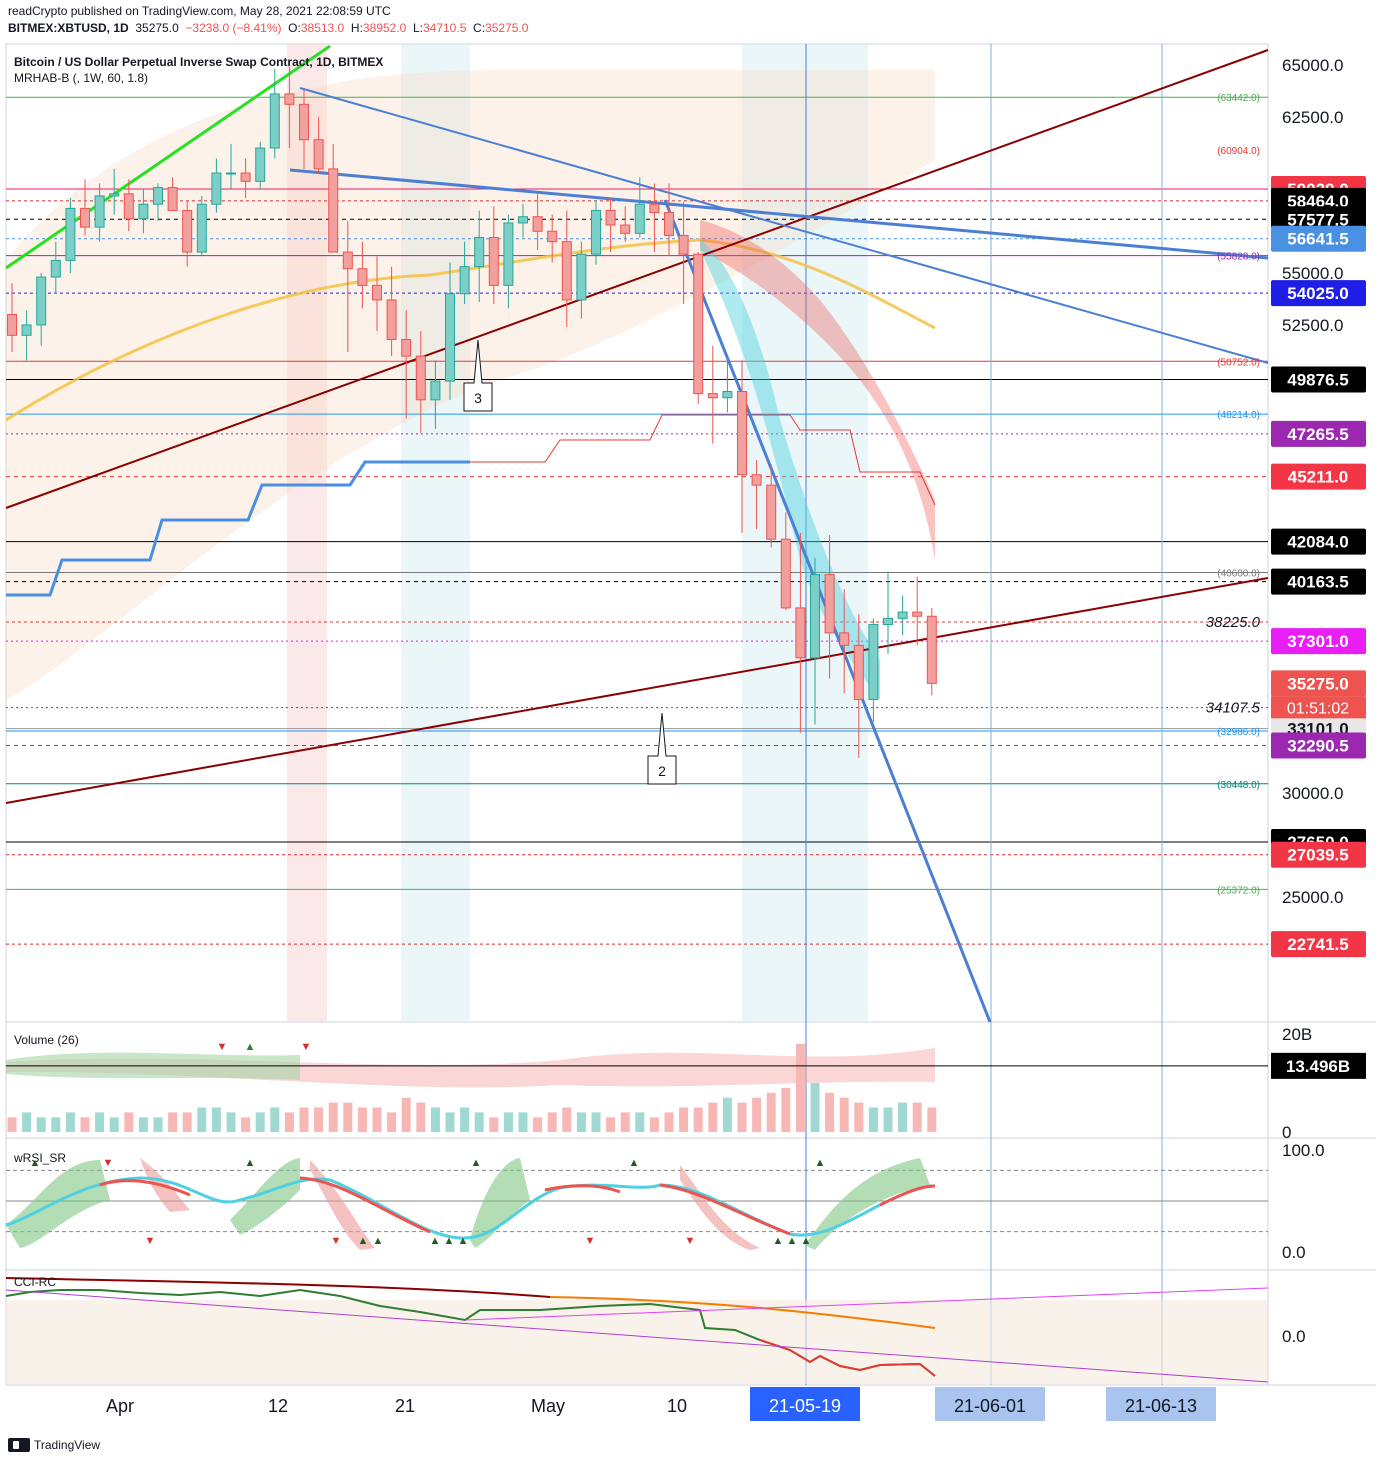 The width and height of the screenshot is (1382, 1467). Describe the element at coordinates (46, 1040) in the screenshot. I see `volume-legend: Volume (26)` at that location.